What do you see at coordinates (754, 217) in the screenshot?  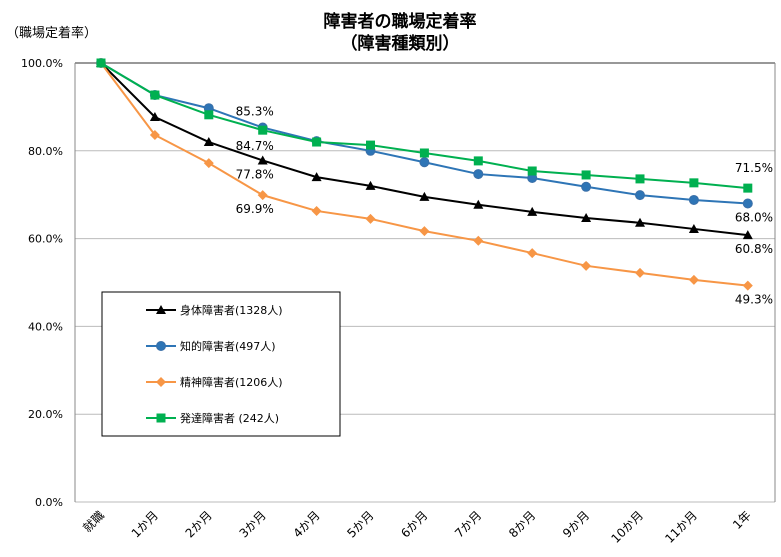 I see `data-label: 68.0%` at bounding box center [754, 217].